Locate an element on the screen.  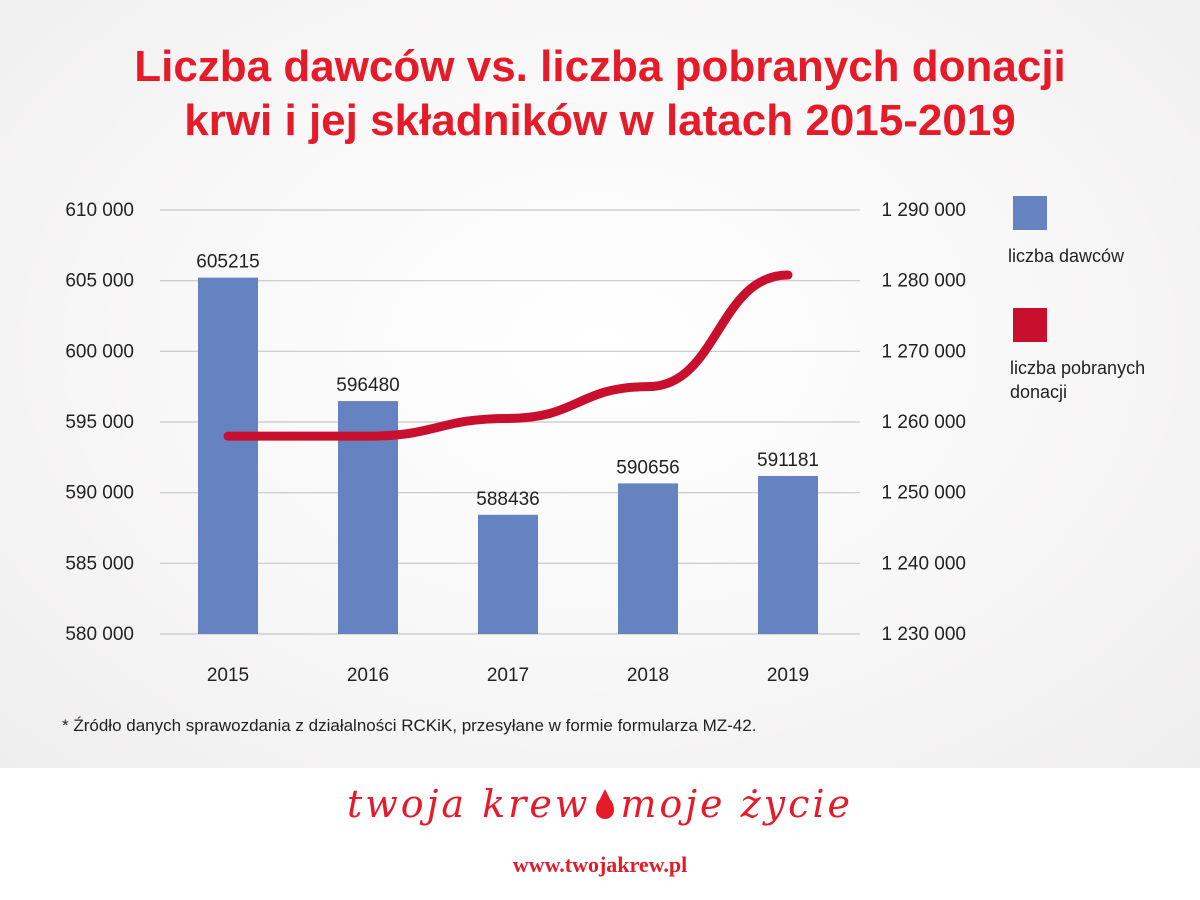
y-tick-label-right: 1 270 000 is located at coordinates (923, 351).